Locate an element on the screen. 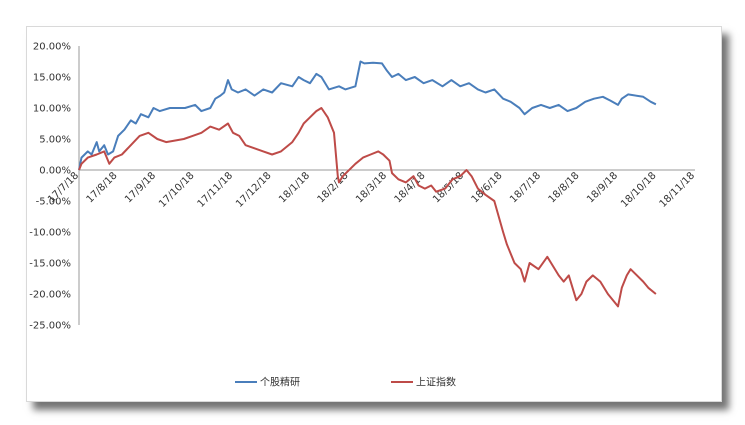 This screenshot has width=745, height=425. y-tick-label: 5.00% is located at coordinates (55, 140).